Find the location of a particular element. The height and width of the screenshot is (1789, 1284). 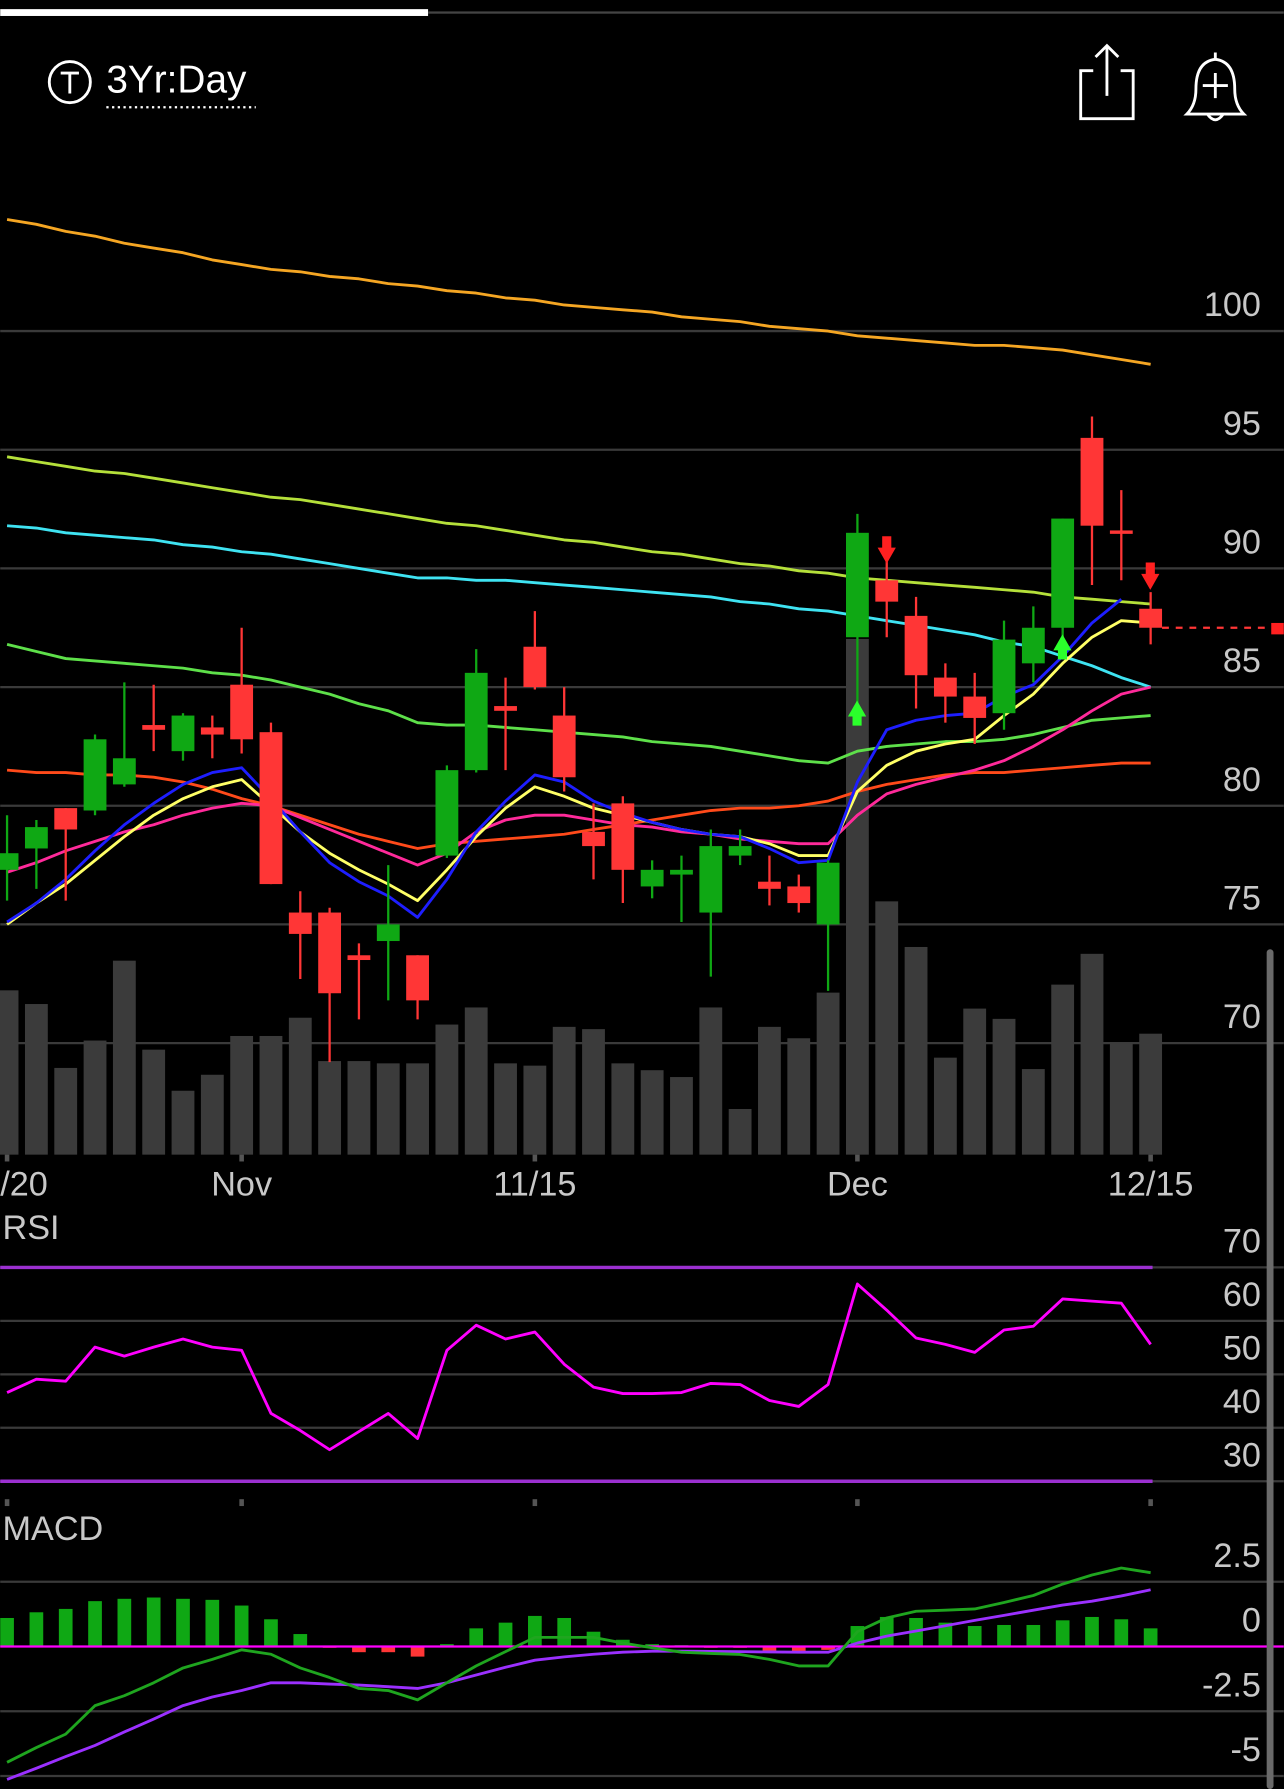

share-icon-arrow is located at coordinates (1107, 69).